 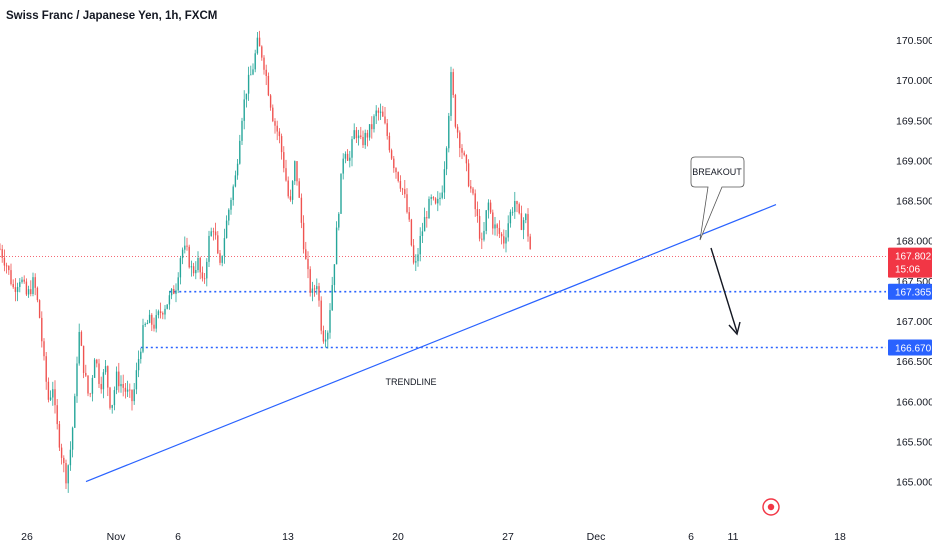 I want to click on price-axis, so click(x=909, y=260).